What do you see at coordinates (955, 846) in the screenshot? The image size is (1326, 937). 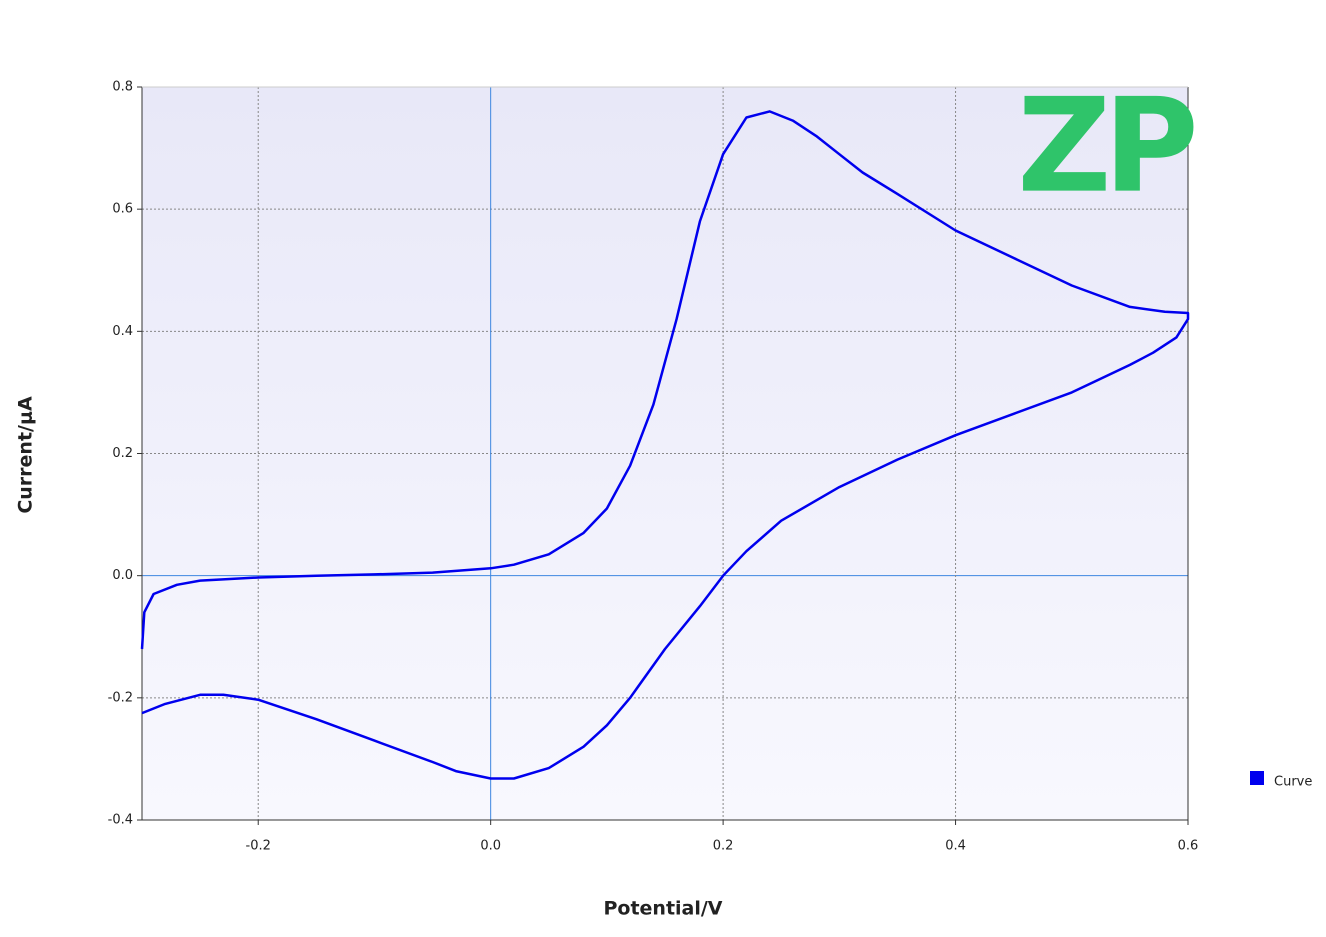 I see `x-tick-label: 0.4` at bounding box center [955, 846].